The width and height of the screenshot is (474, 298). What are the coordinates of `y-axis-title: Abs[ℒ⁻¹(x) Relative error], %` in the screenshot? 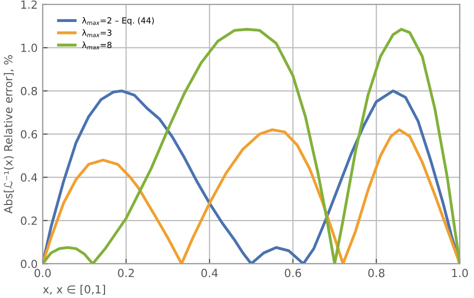 It's located at (9, 134).